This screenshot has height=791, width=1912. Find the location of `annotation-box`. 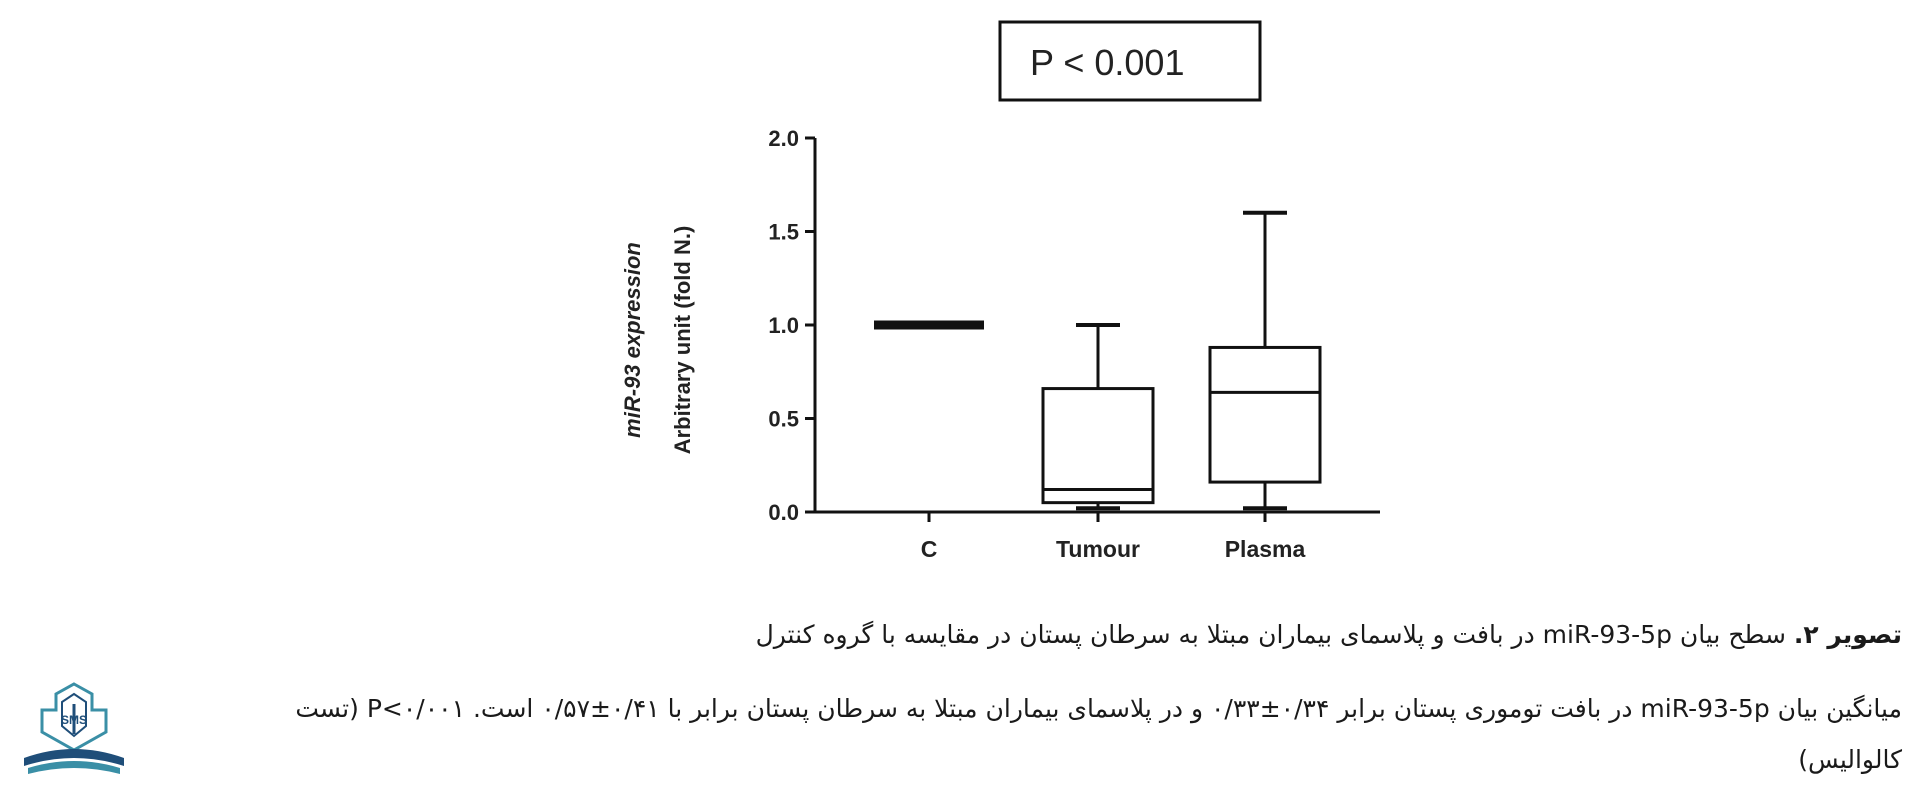

annotation-box is located at coordinates (1130, 61).